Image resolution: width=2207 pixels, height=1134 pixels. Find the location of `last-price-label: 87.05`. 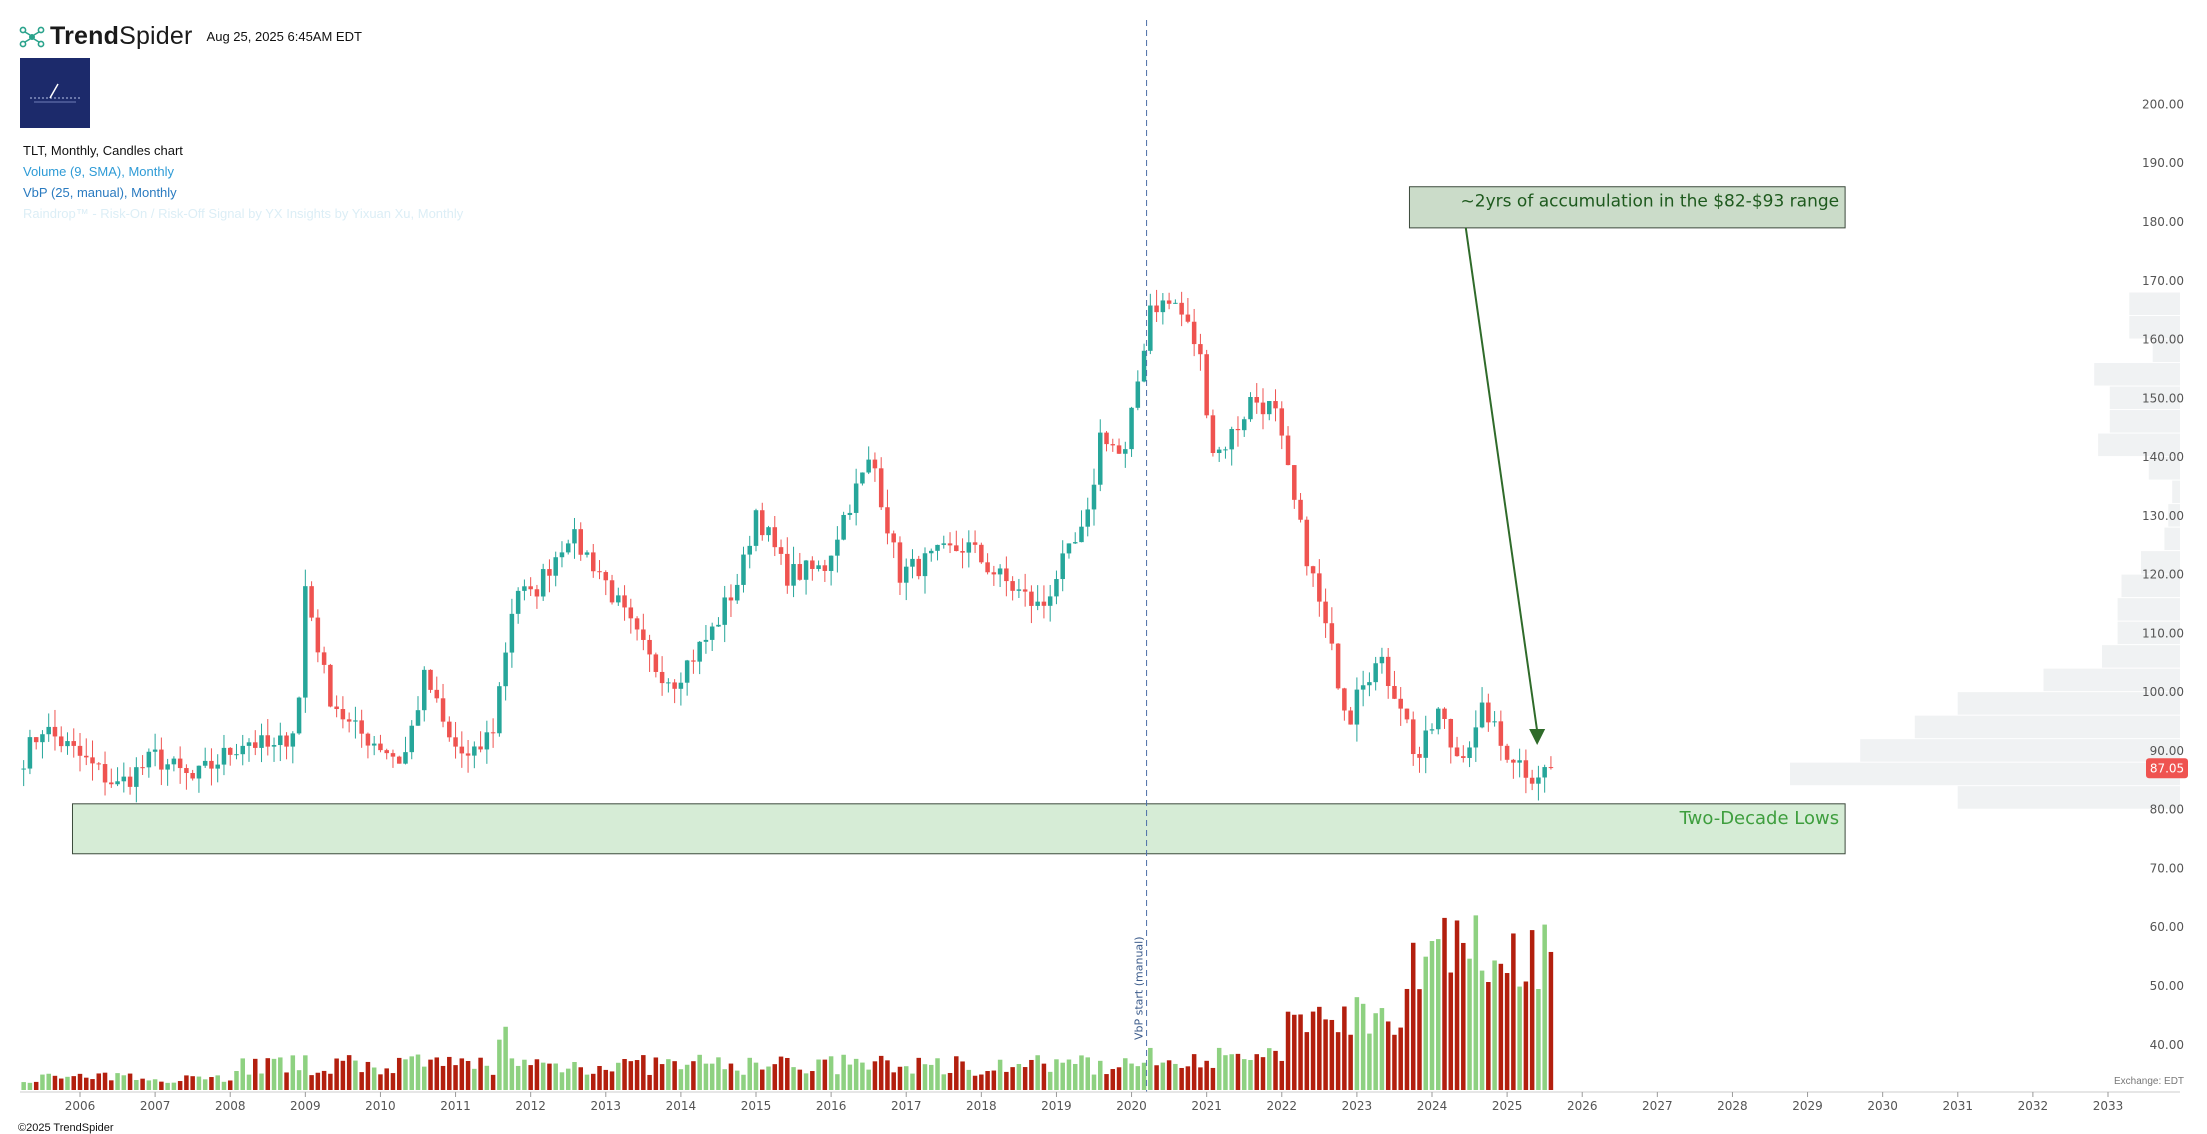

last-price-label: 87.05 is located at coordinates (2167, 768).